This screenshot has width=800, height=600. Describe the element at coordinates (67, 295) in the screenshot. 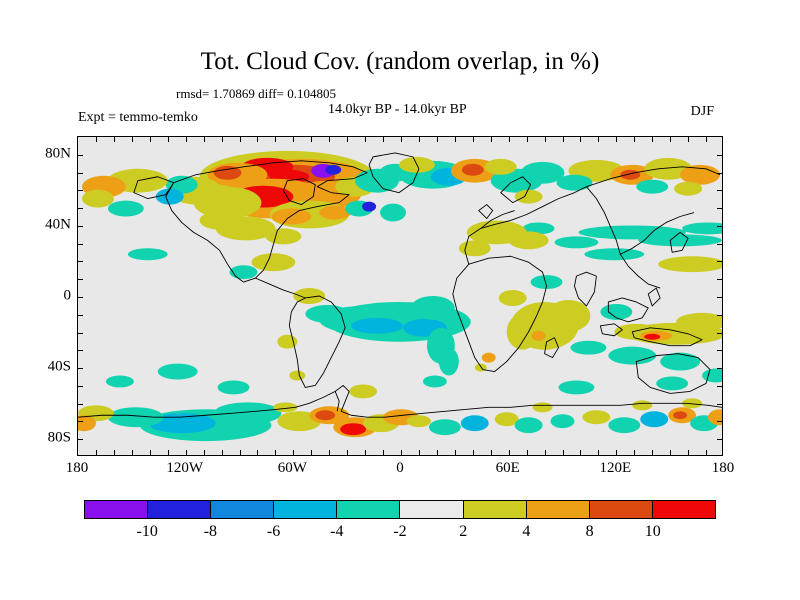

I see `y-axis-label: 0` at that location.